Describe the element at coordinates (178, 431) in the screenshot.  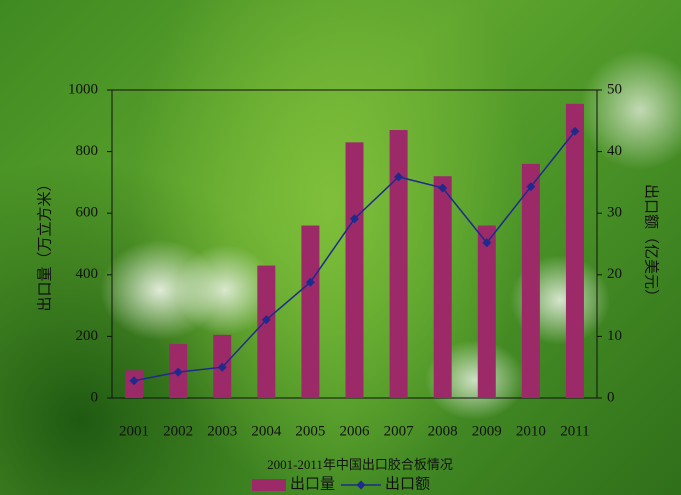
I see `x-tick-label: 2002` at that location.